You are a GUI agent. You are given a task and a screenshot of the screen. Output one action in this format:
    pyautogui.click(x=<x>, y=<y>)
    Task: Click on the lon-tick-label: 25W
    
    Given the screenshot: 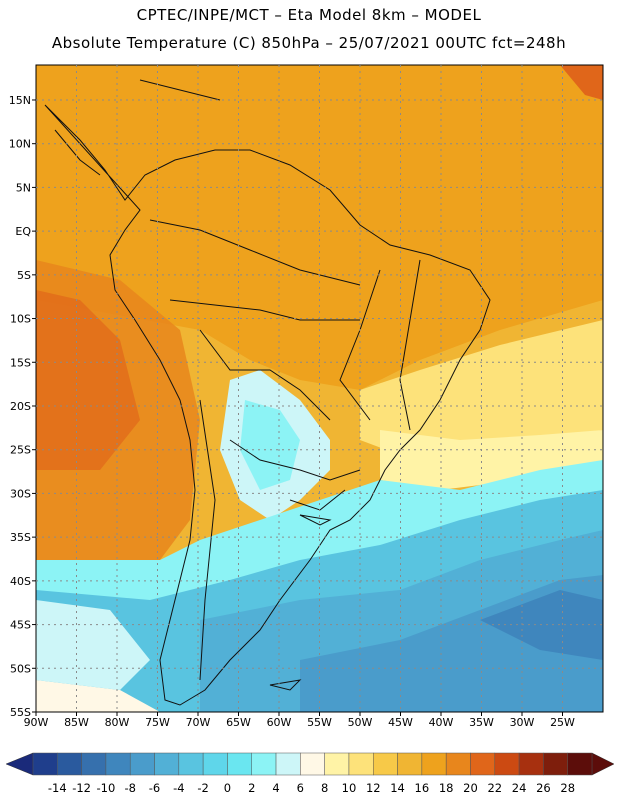 What is the action you would take?
    pyautogui.click(x=562, y=722)
    